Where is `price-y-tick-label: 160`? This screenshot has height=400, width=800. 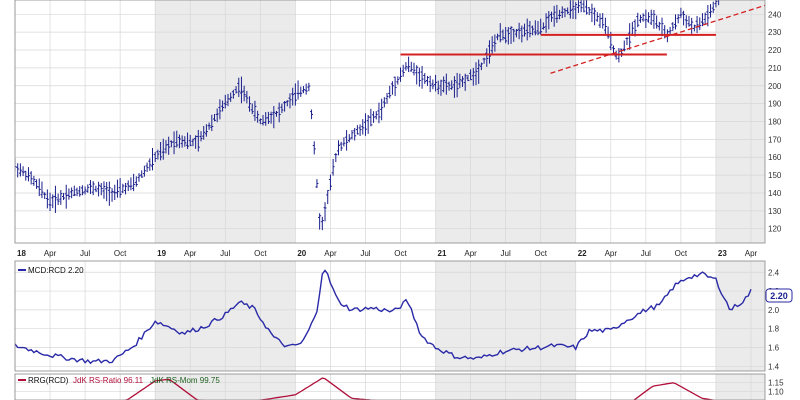 price-y-tick-label: 160 is located at coordinates (775, 157).